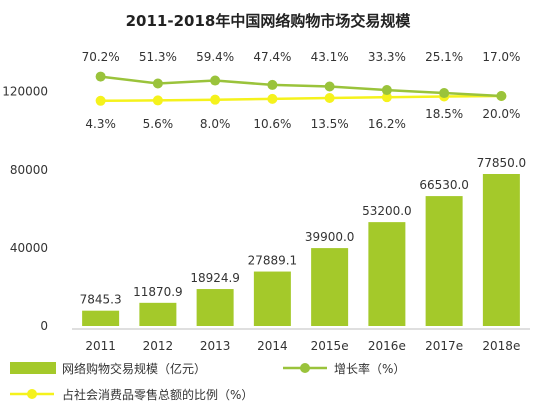  Describe the element at coordinates (101, 57) in the screenshot. I see `growth-value-label: 70.2%` at that location.